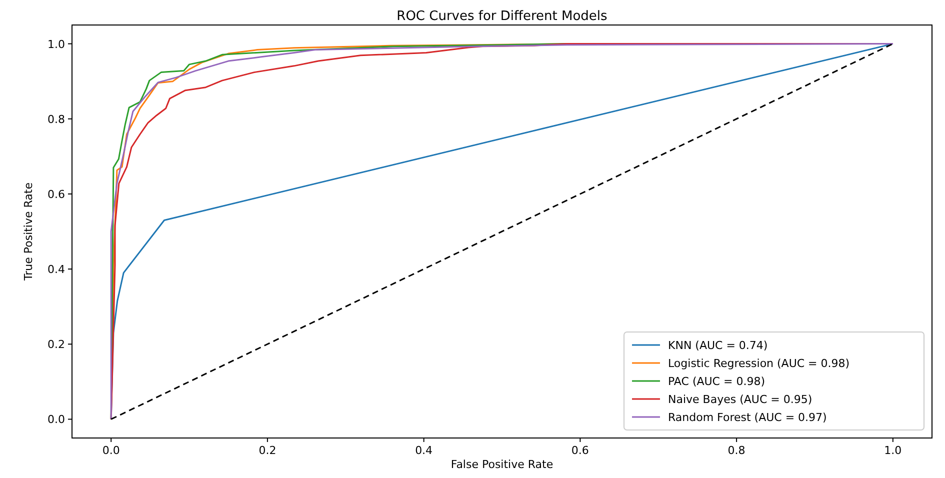 The image size is (945, 478). What do you see at coordinates (28, 232) in the screenshot?
I see `y-axis-title: True Positive Rate` at bounding box center [28, 232].